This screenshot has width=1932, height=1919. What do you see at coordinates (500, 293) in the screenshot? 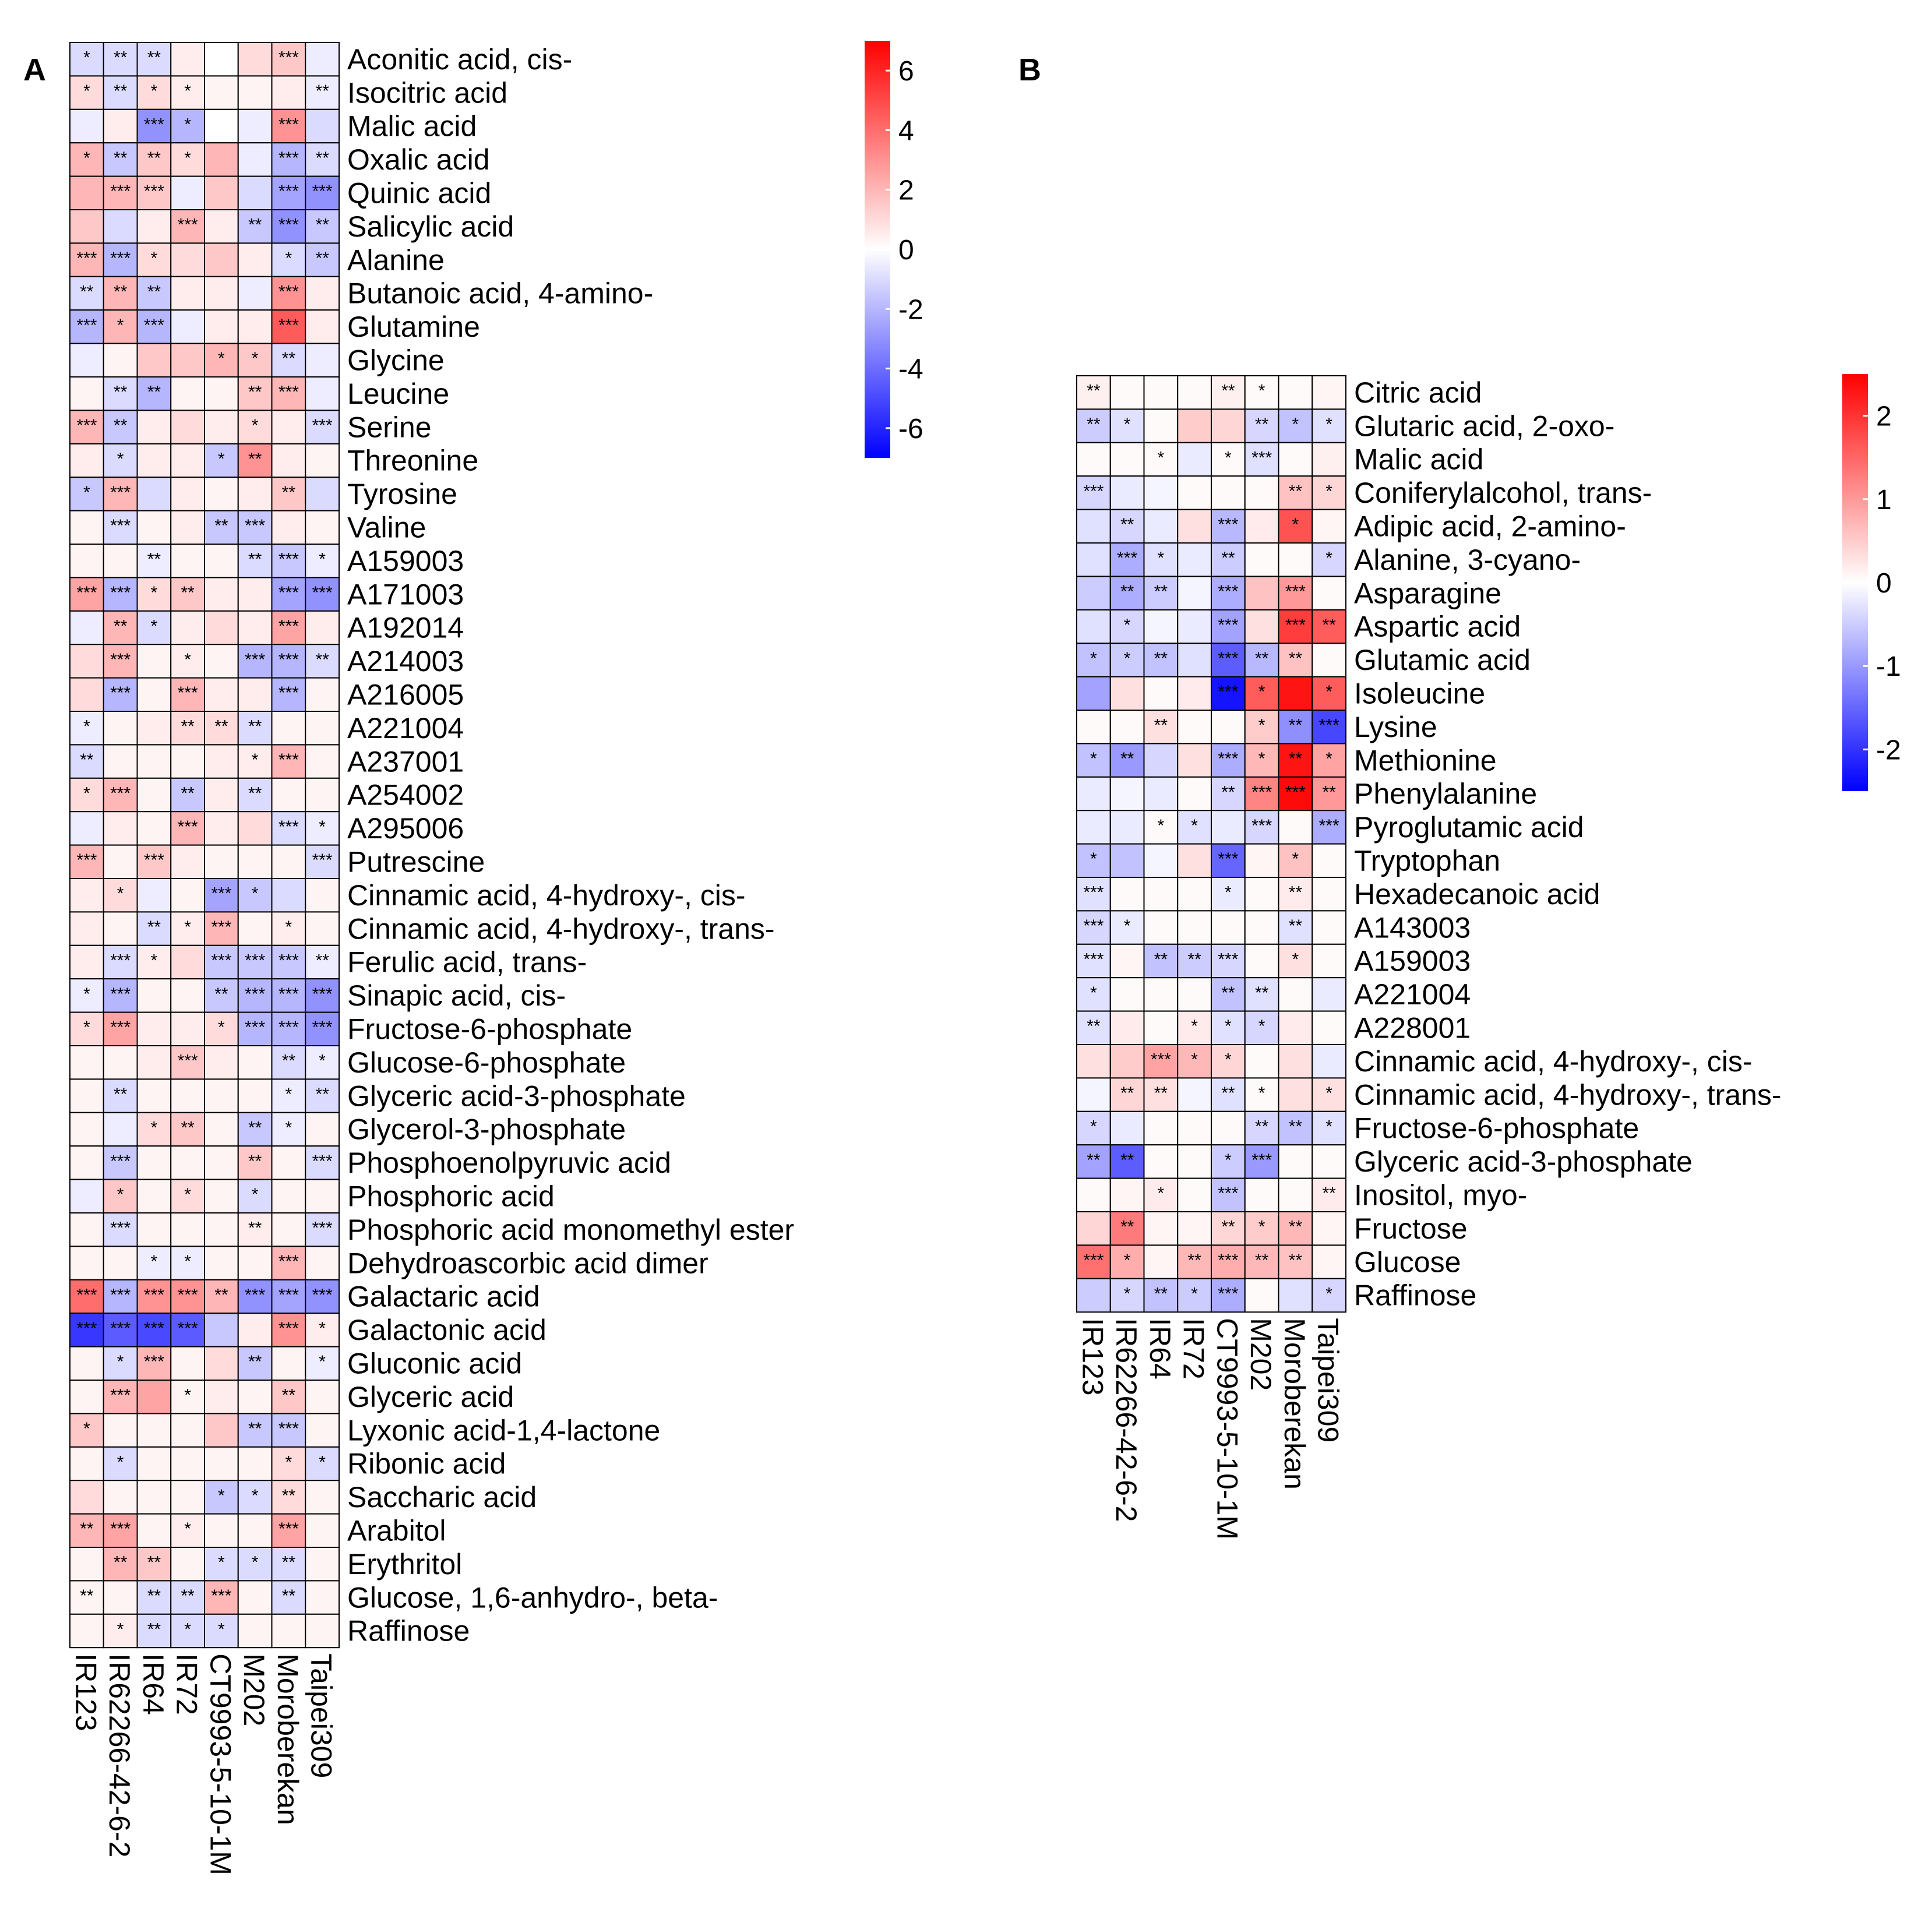
I see `row-label: Butanoic acid, 4-amino-` at bounding box center [500, 293].